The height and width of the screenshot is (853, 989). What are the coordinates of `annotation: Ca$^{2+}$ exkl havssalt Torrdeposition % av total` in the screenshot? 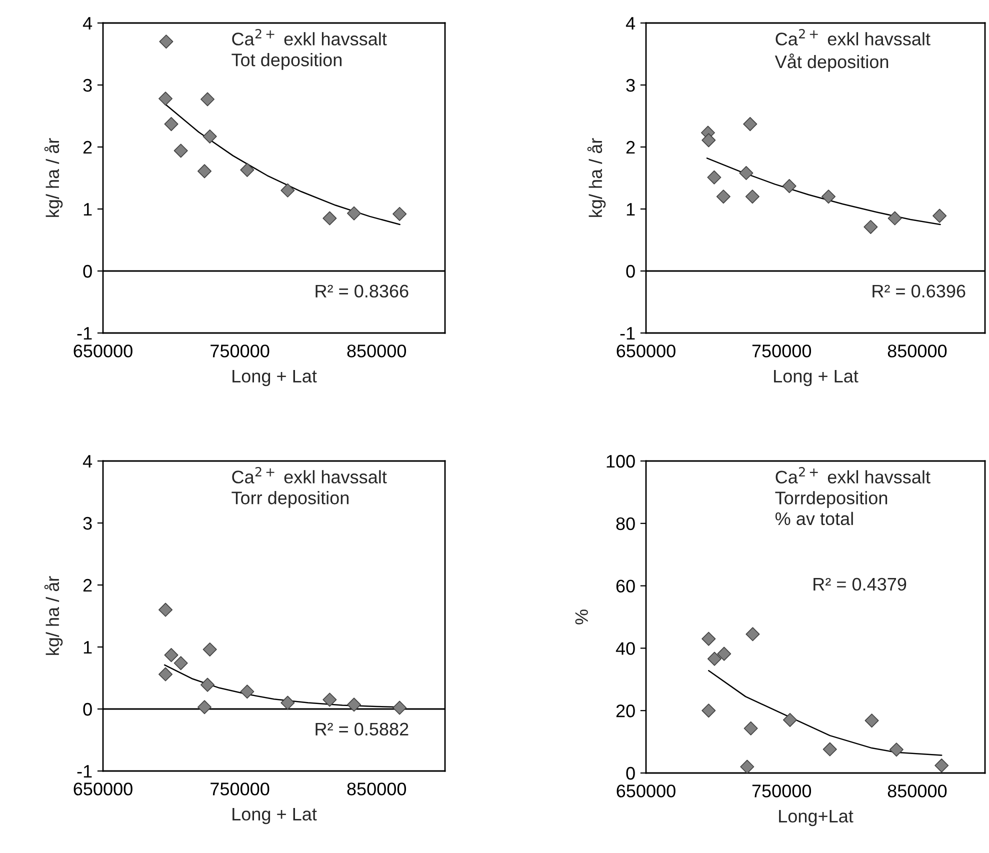 It's located at (852, 496).